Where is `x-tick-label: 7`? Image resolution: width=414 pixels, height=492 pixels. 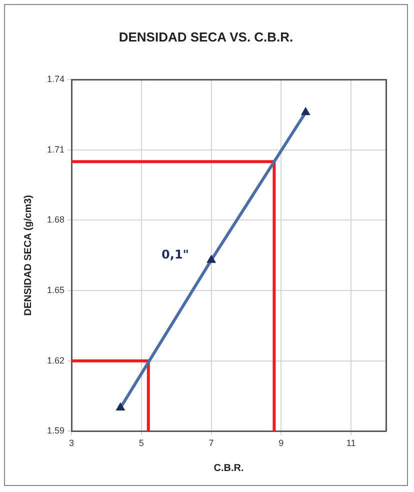 x-tick-label: 7 is located at coordinates (211, 443).